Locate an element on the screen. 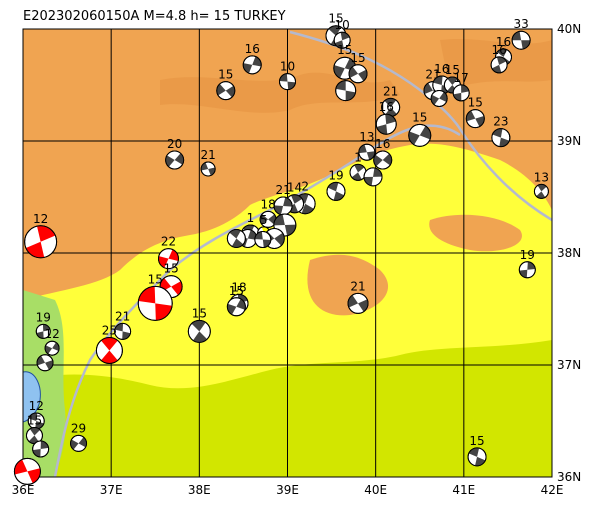  latitude-label: 39N is located at coordinates (569, 141).